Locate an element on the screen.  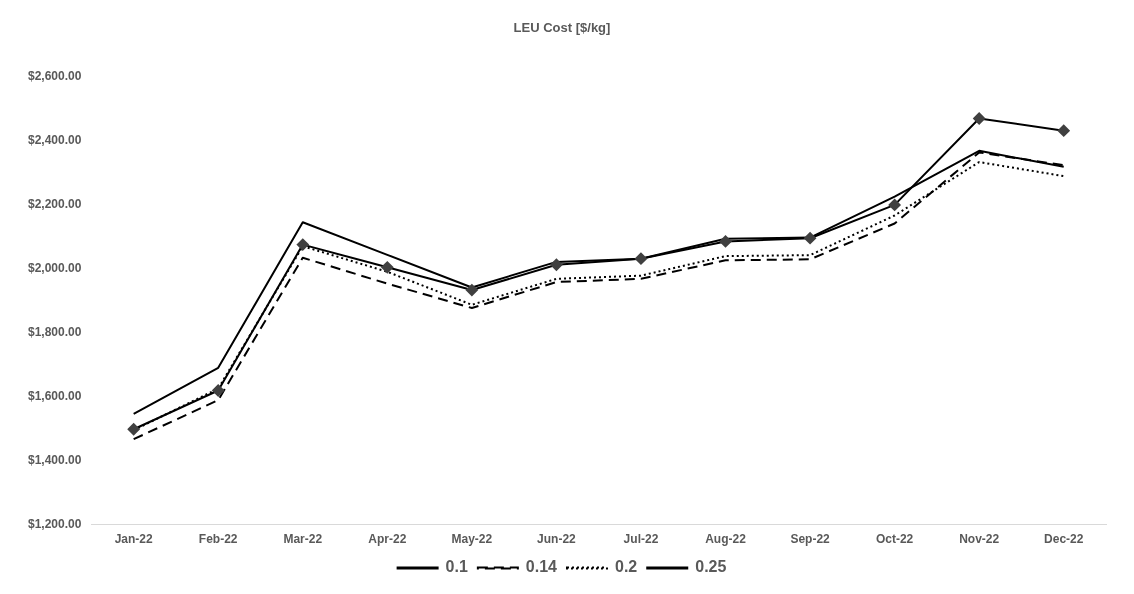
x-tick-label: Nov-22 is located at coordinates (979, 539).